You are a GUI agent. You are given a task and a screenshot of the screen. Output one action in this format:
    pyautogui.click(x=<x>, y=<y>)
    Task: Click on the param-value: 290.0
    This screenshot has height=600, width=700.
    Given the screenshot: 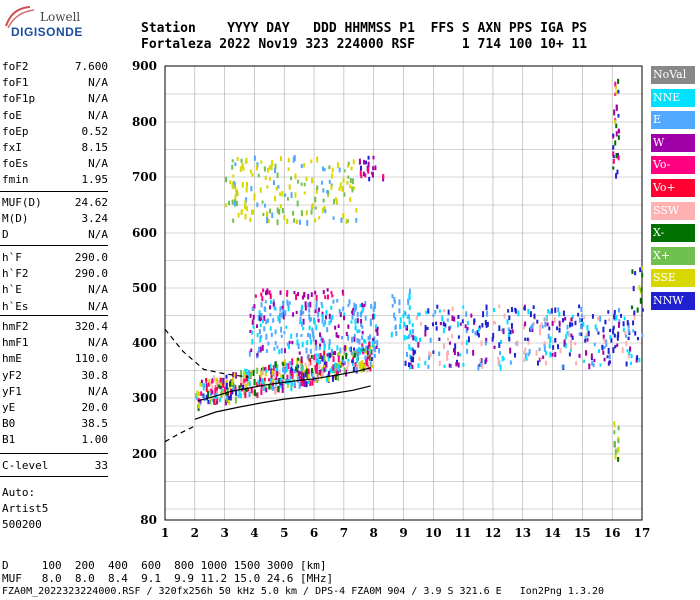 What is the action you would take?
    pyautogui.click(x=91, y=274)
    